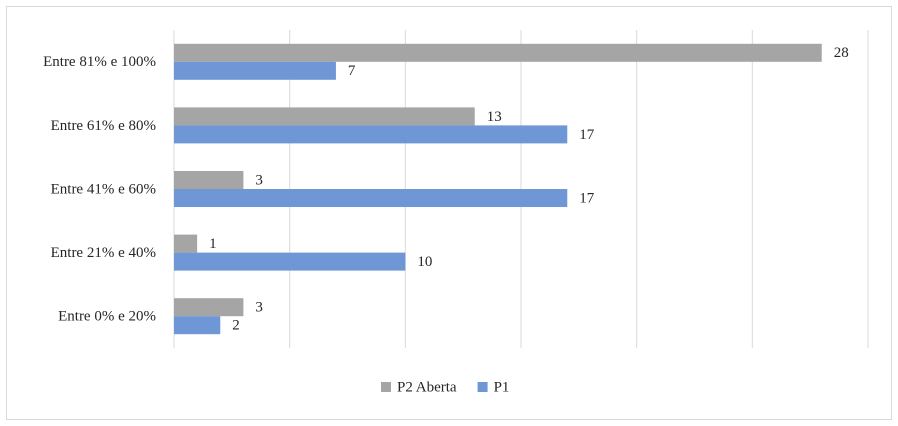 This screenshot has height=426, width=898. I want to click on y-tick-label: Entre 41% e 60%, so click(103, 189).